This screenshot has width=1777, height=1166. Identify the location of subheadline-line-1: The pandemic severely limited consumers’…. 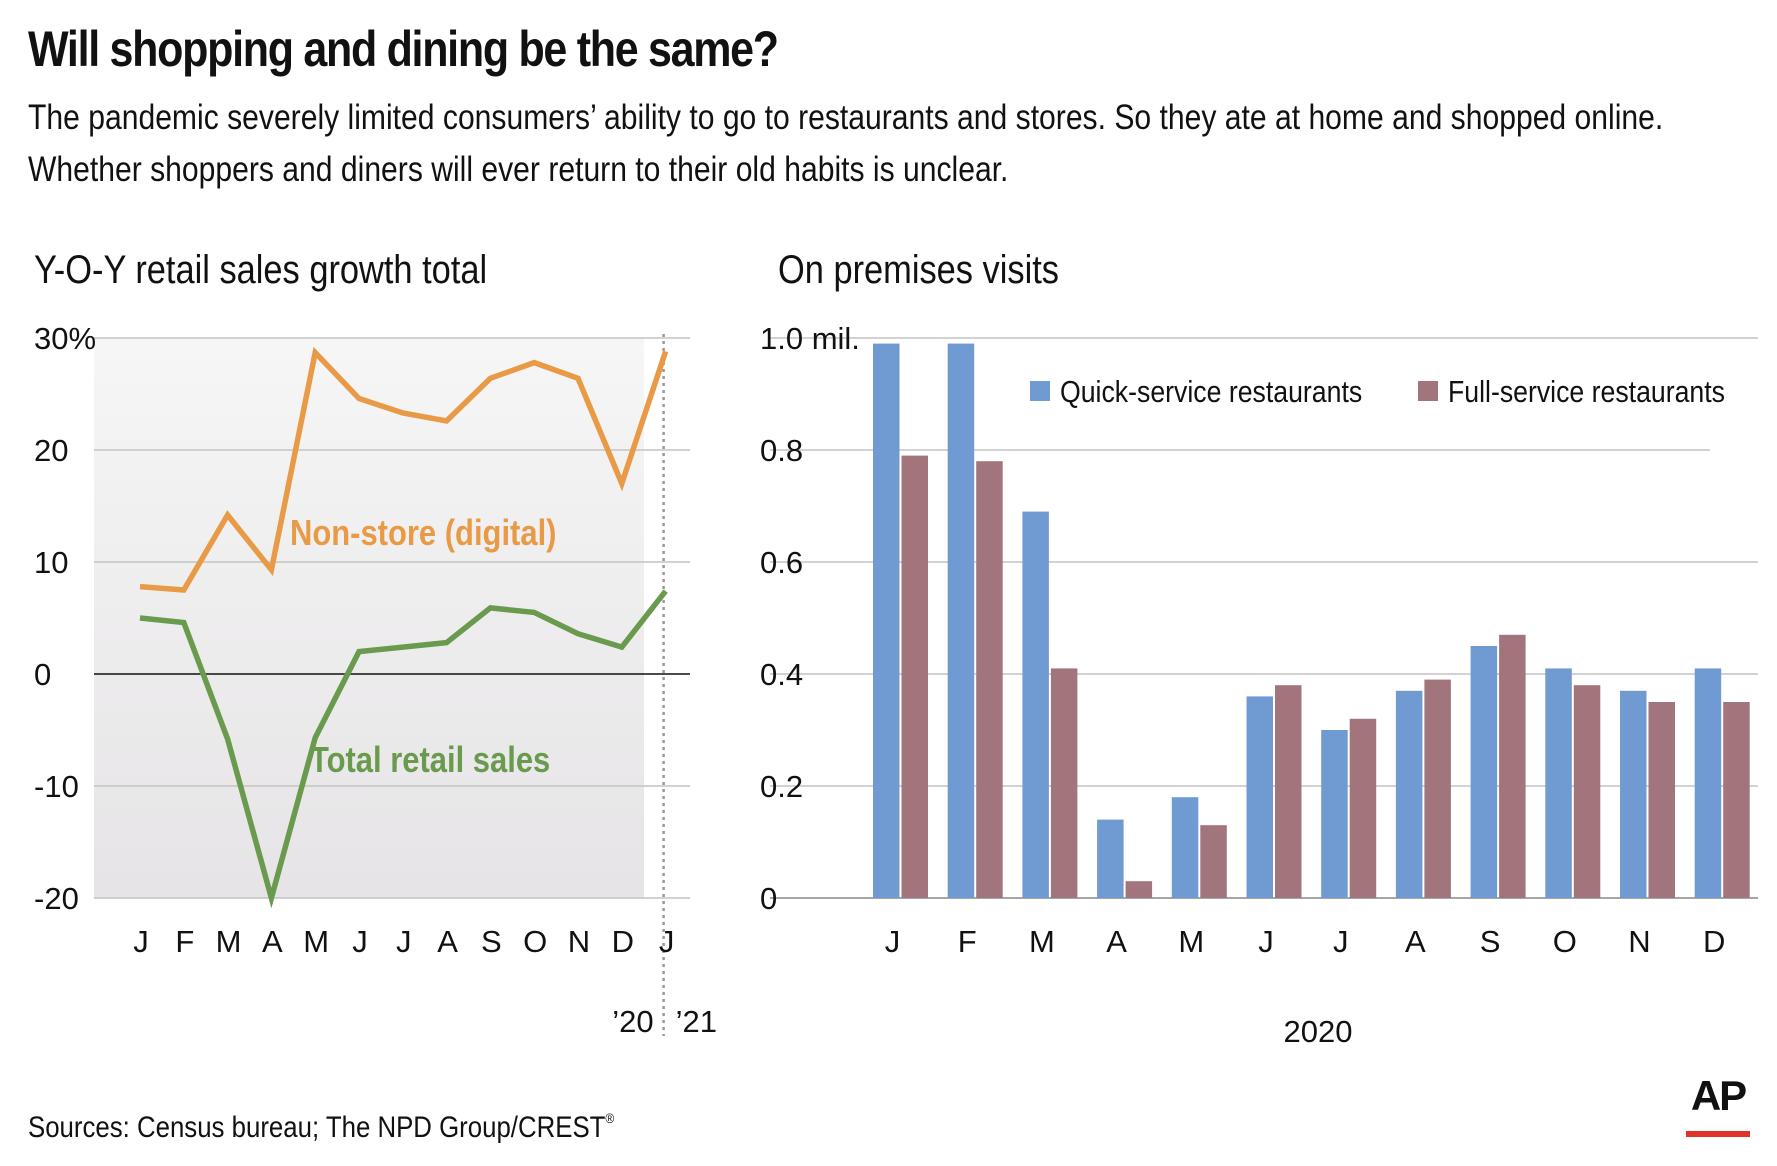
(846, 117).